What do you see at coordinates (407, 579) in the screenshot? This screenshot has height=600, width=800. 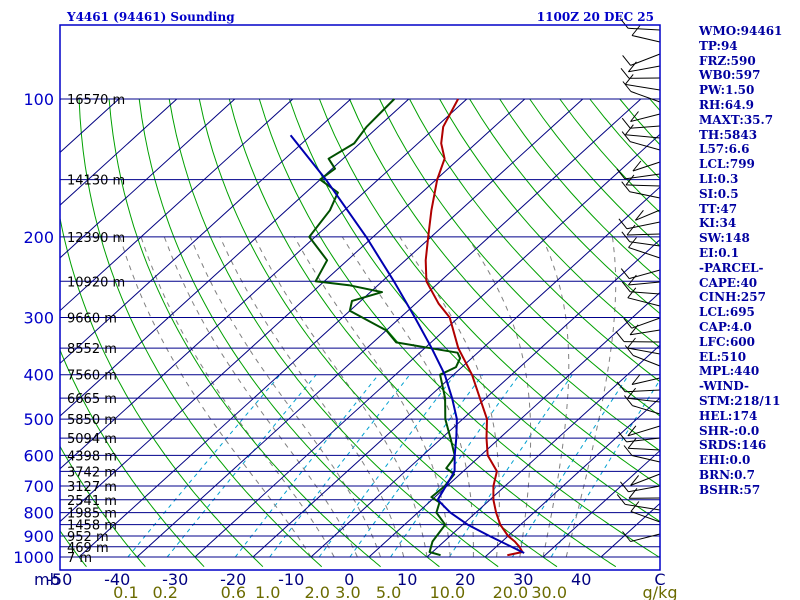 I see `temperature-tick-label: 10` at bounding box center [407, 579].